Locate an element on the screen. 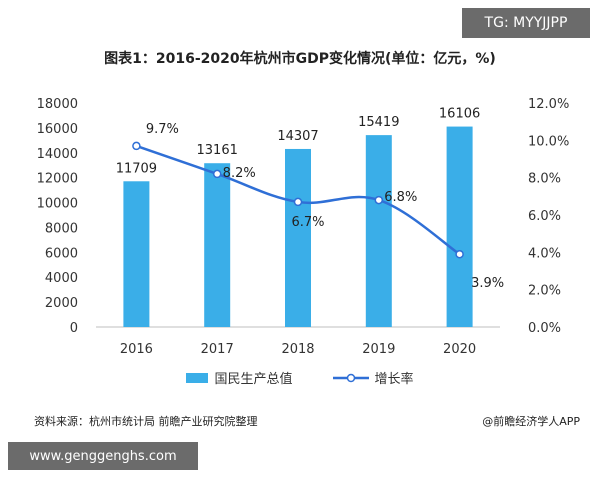  legend-item-gdp: 国民生产总值 is located at coordinates (239, 377).